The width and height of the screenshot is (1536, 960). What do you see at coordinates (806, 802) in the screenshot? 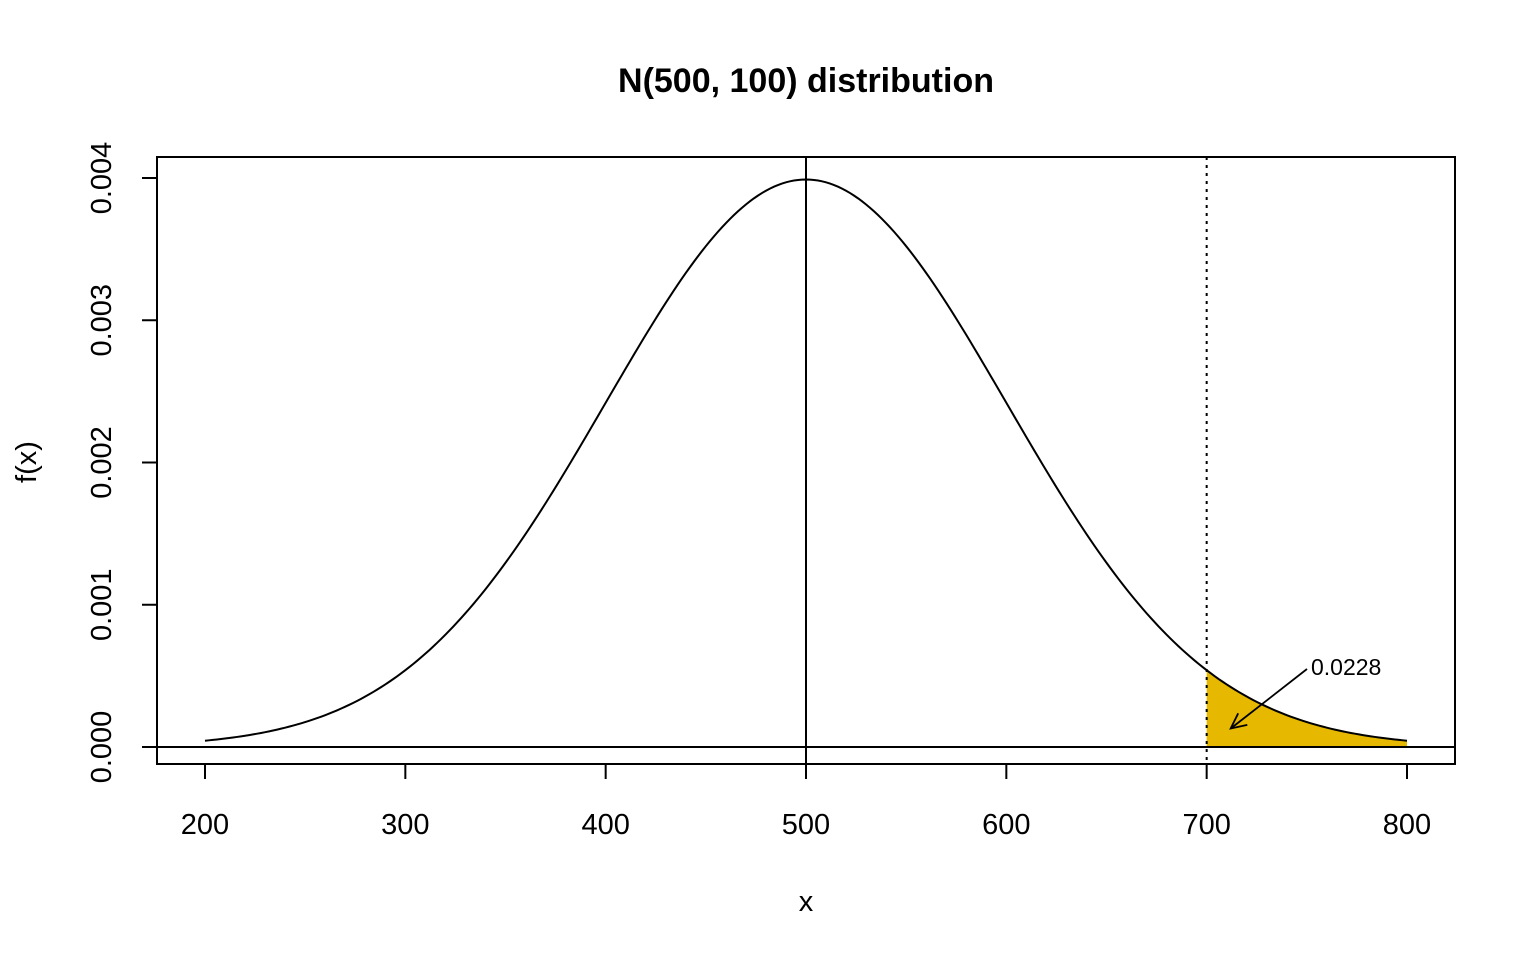
I see `x-axis: 200 300 400 500 600 700 800` at bounding box center [806, 802].